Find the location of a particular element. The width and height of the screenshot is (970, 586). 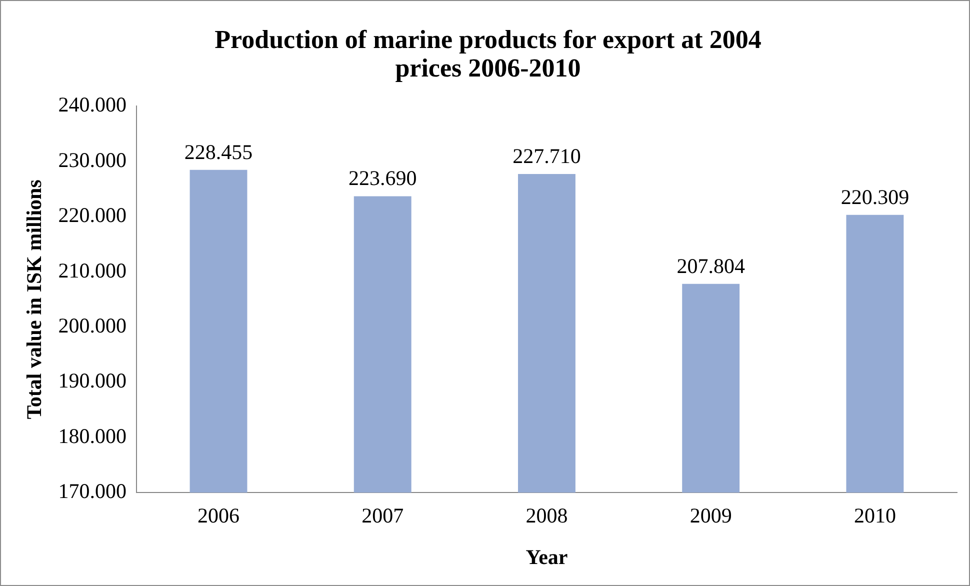

x-axis-title: Year is located at coordinates (547, 556).